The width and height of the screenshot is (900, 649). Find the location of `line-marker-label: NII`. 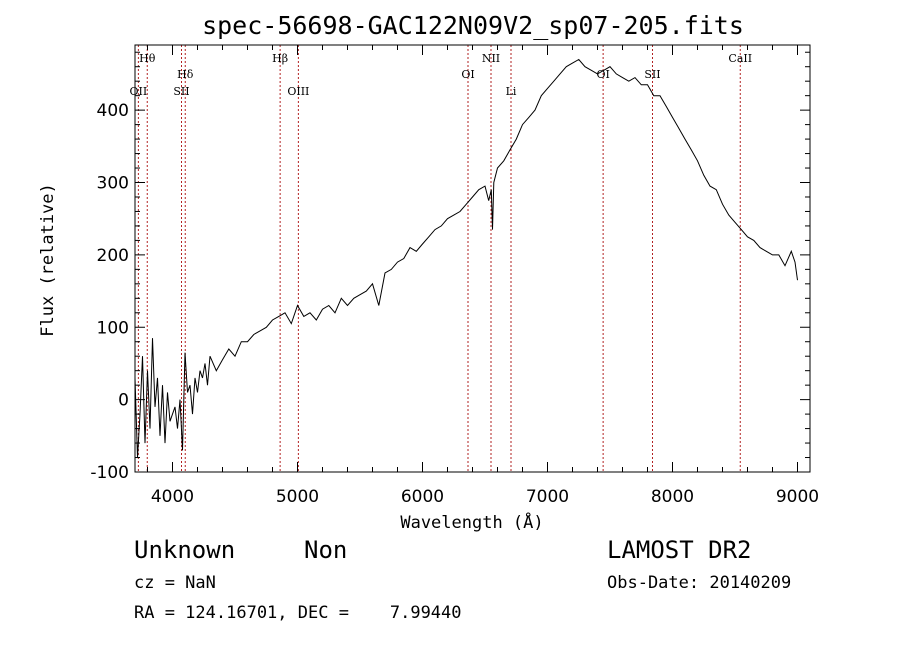

line-marker-label: NII is located at coordinates (491, 58).